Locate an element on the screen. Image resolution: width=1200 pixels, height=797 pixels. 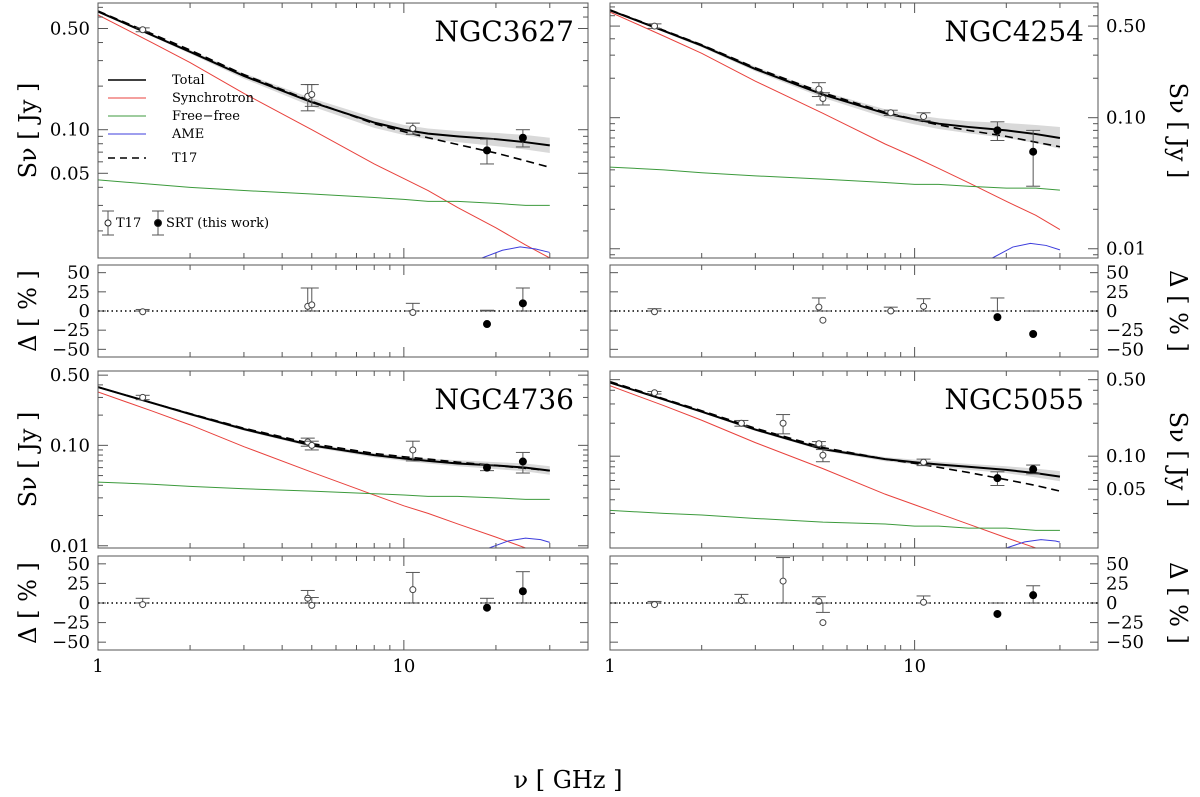
flux-axis-label-right: Sν [ Jy ] is located at coordinates (1178, 460).